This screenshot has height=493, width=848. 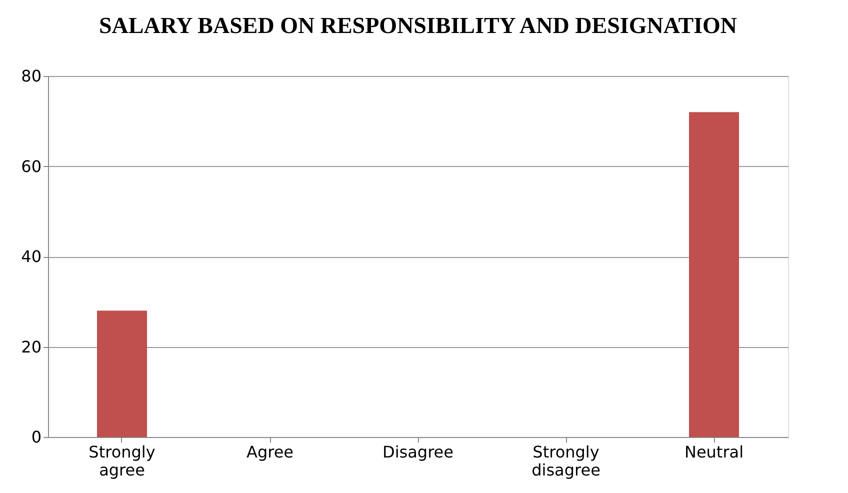 What do you see at coordinates (566, 461) in the screenshot?
I see `x-tick-label: Strongly disagree` at bounding box center [566, 461].